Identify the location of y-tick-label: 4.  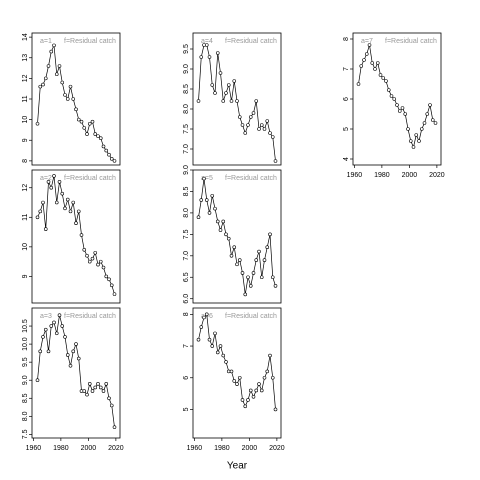
(346, 159).